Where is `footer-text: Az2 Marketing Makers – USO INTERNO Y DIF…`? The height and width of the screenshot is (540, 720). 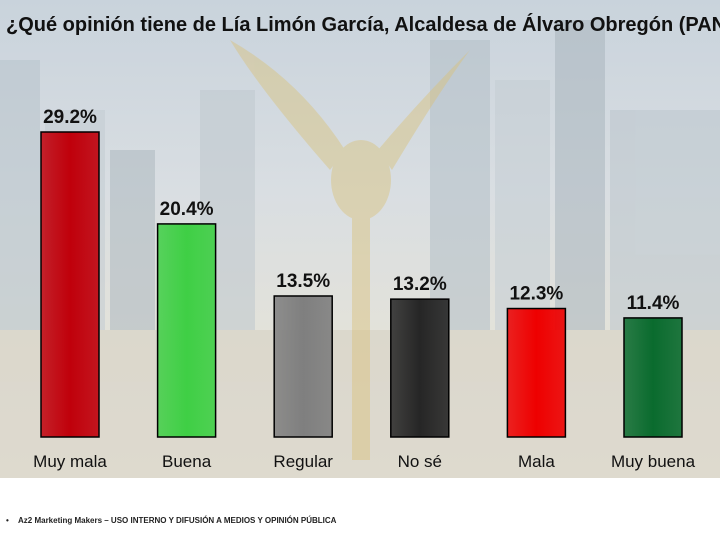
footer-text: Az2 Marketing Makers – USO INTERNO Y DIF… is located at coordinates (177, 520).